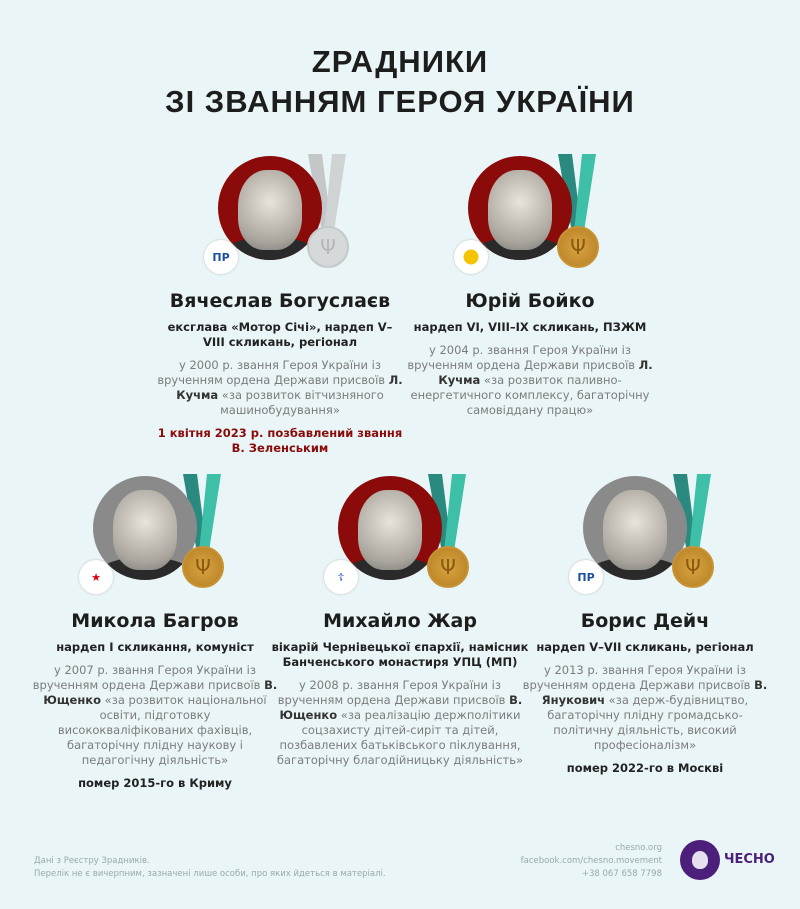  I want to click on portrait-area: Ψ, so click(530, 215).